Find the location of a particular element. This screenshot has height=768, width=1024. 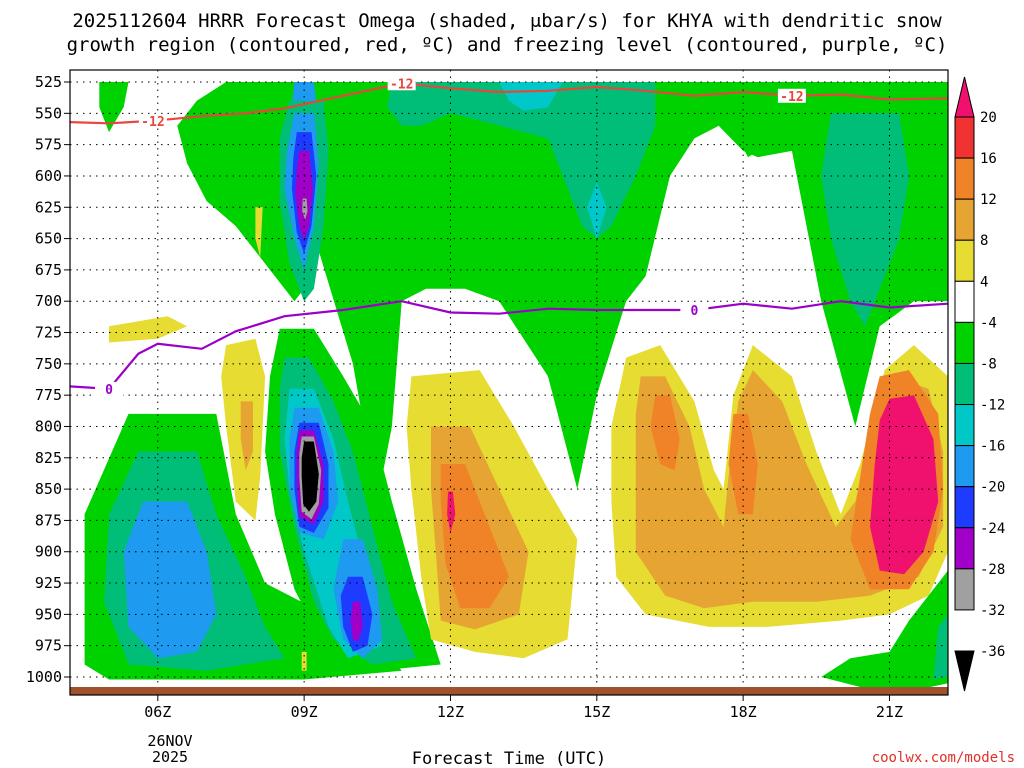

x-tick-label-18Z: 18Z is located at coordinates (743, 712).